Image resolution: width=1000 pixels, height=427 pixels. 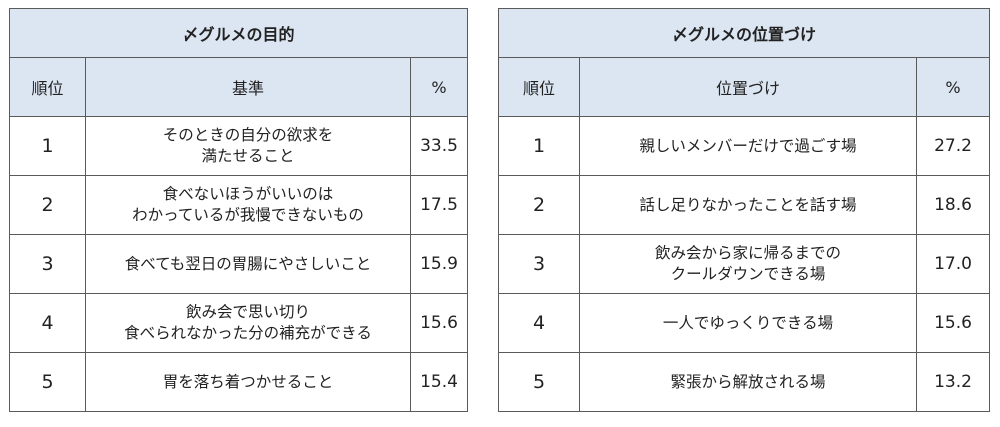 I want to click on column-header-positioning: 位置づけ, so click(x=748, y=87).